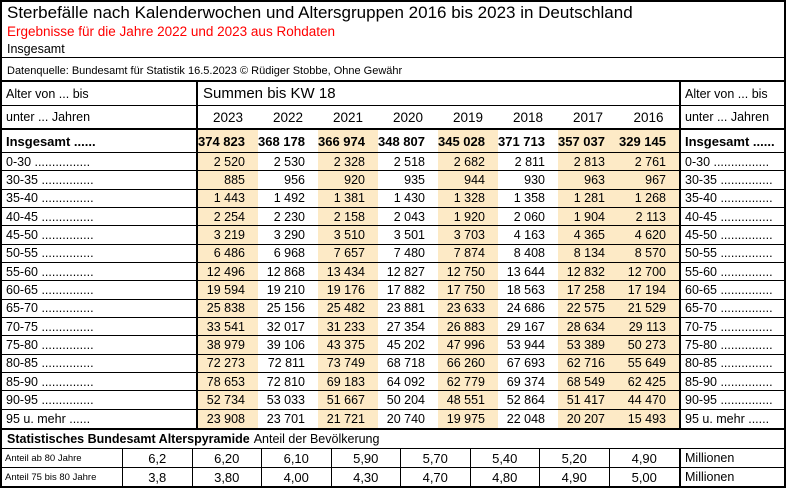 The height and width of the screenshot is (488, 786). I want to click on year-header-2019: 2019, so click(468, 118).